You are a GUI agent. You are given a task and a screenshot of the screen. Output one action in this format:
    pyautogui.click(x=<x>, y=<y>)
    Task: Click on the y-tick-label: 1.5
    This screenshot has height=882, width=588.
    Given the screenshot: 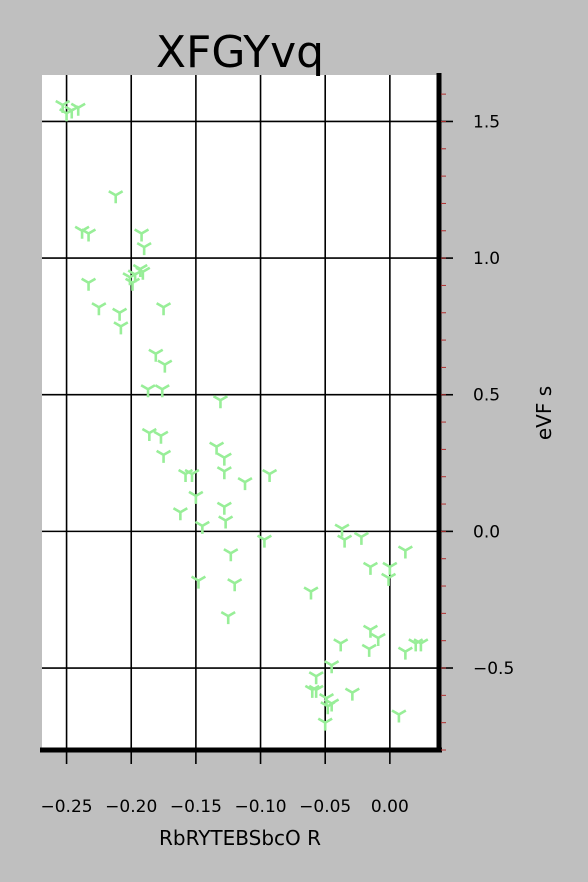 What is the action you would take?
    pyautogui.click(x=486, y=122)
    